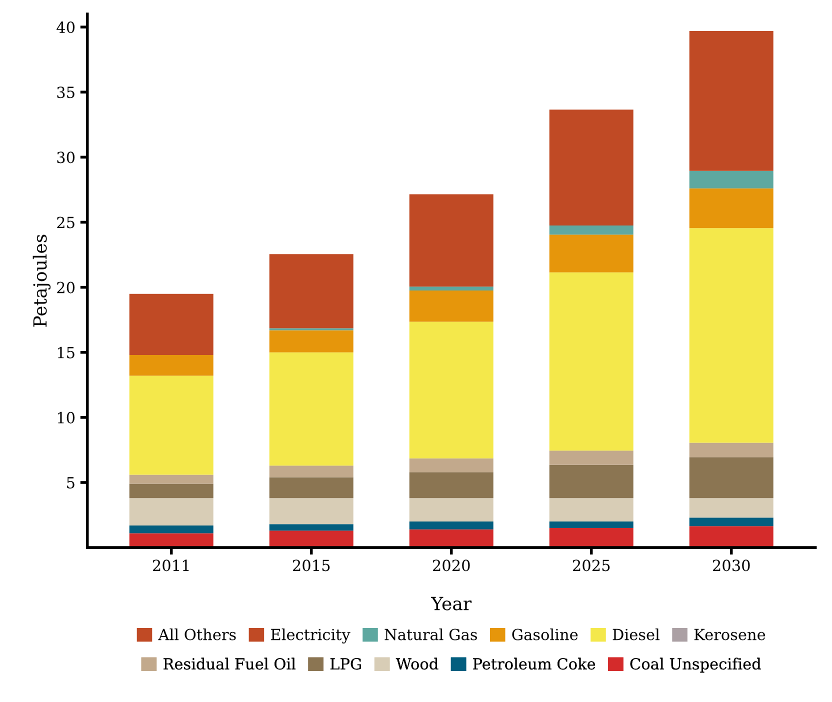  Describe the element at coordinates (66, 418) in the screenshot. I see `y-tick-label: 10` at that location.